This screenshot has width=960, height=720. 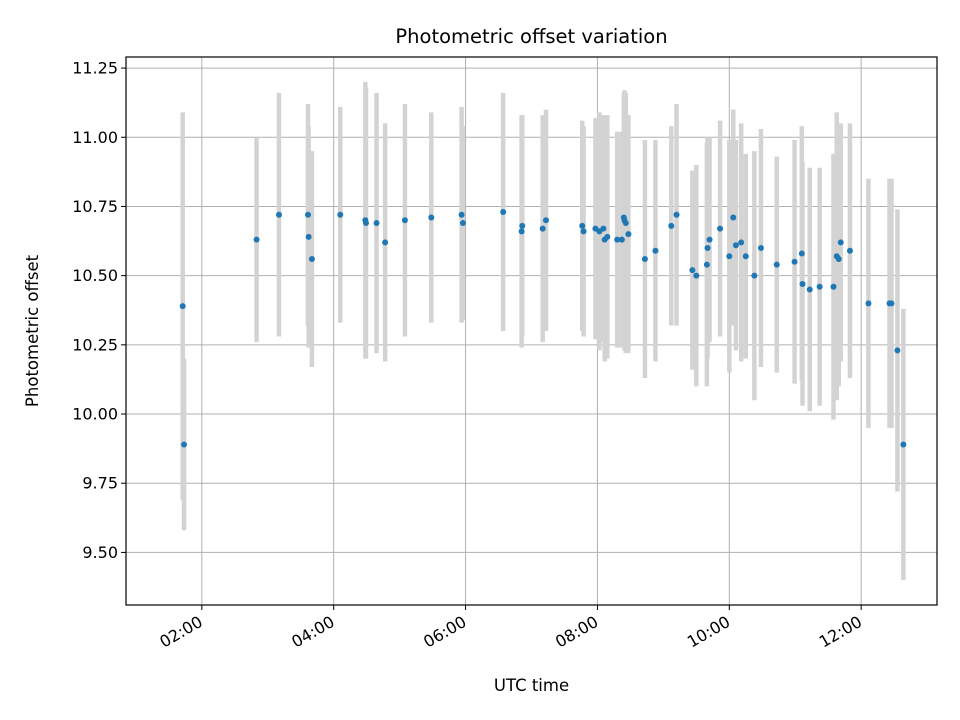 What do you see at coordinates (531, 685) in the screenshot?
I see `x-axis-label: UTC time` at bounding box center [531, 685].